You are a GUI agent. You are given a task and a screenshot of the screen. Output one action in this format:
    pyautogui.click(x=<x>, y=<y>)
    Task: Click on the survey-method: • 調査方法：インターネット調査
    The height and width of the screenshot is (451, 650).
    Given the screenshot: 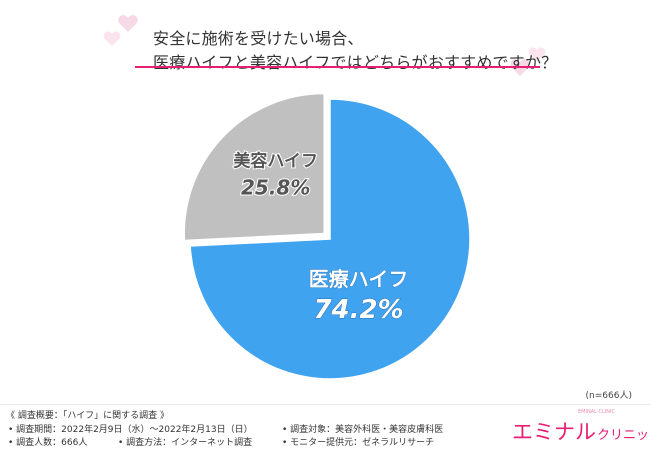 What is the action you would take?
    pyautogui.click(x=185, y=443)
    